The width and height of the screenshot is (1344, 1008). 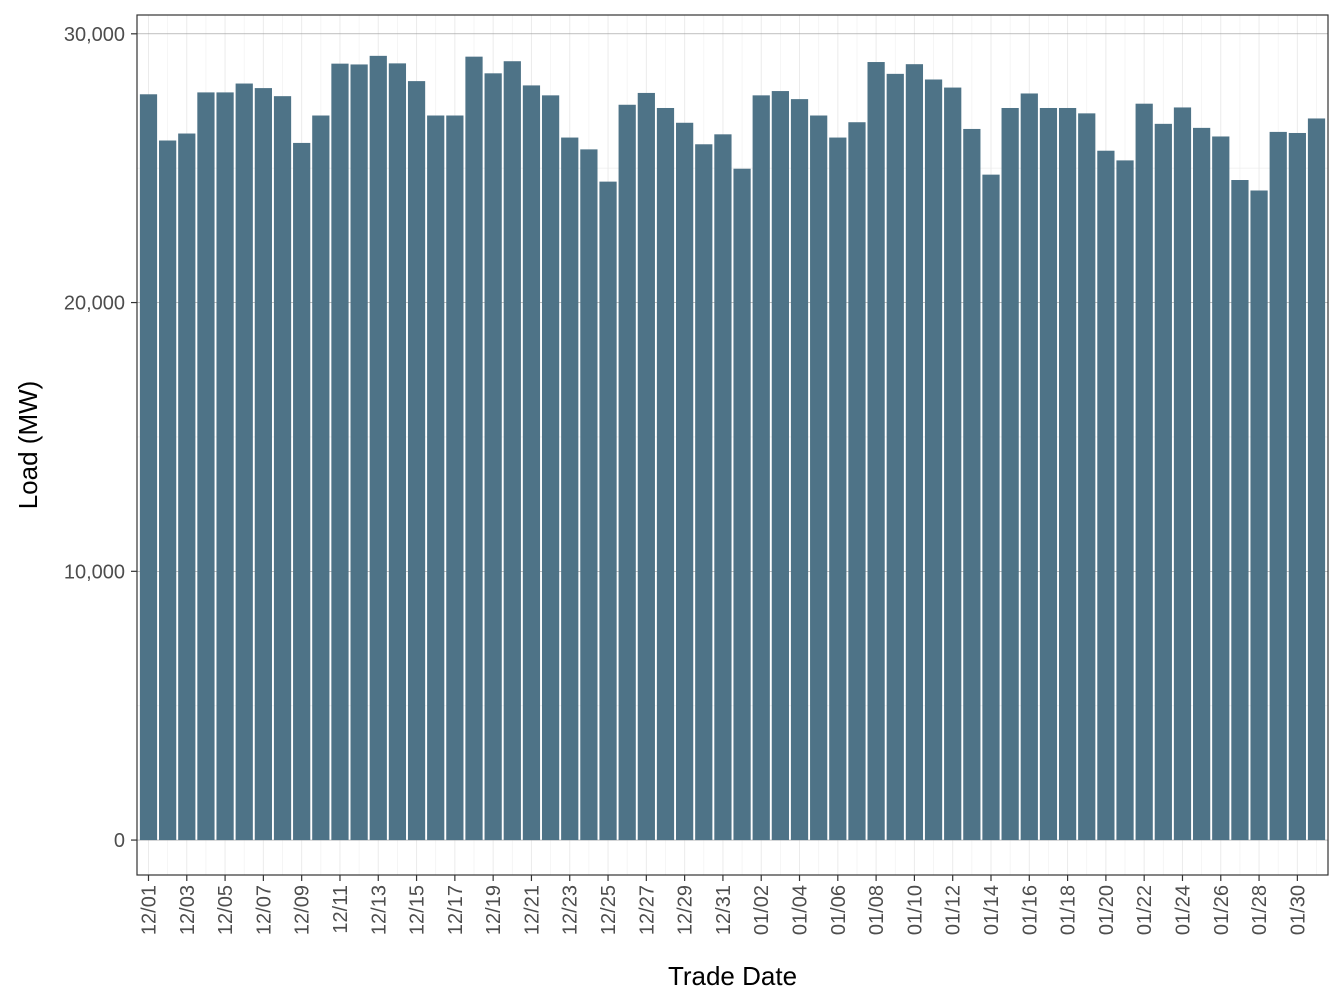 What do you see at coordinates (1030, 910) in the screenshot?
I see `x-tick-label: 01/16` at bounding box center [1030, 910].